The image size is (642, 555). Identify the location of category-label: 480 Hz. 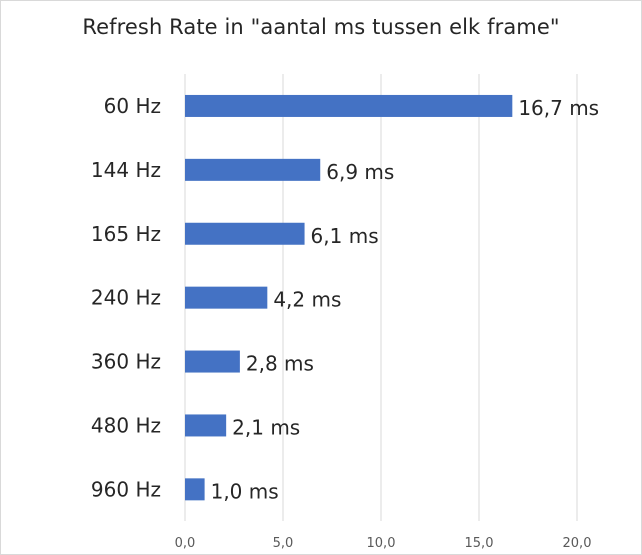
(126, 425).